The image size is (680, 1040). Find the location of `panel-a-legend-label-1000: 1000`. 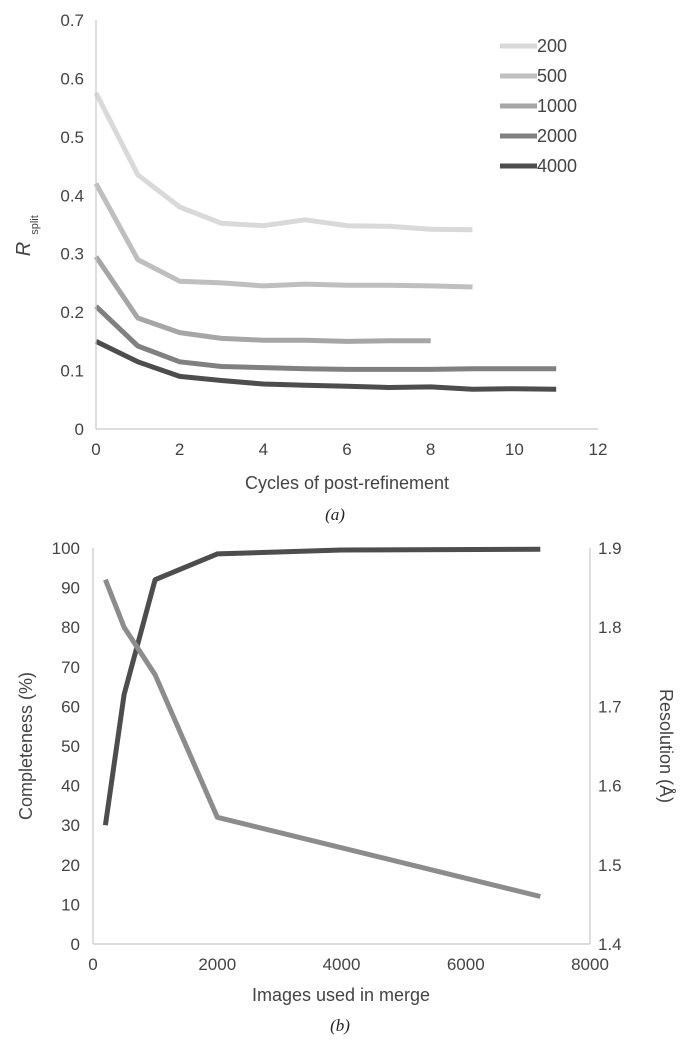

panel-a-legend-label-1000: 1000 is located at coordinates (557, 106).